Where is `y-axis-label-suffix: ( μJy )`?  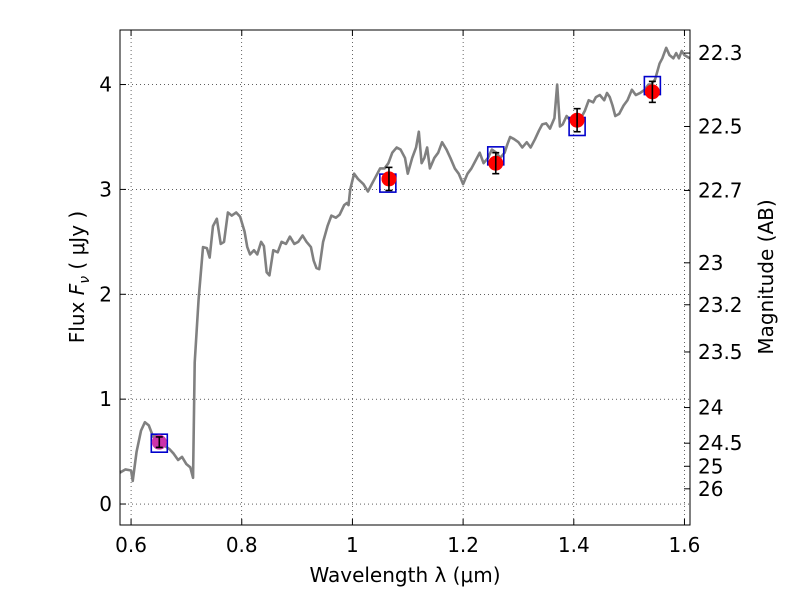
y-axis-label-suffix: ( μJy ) is located at coordinates (77, 243).